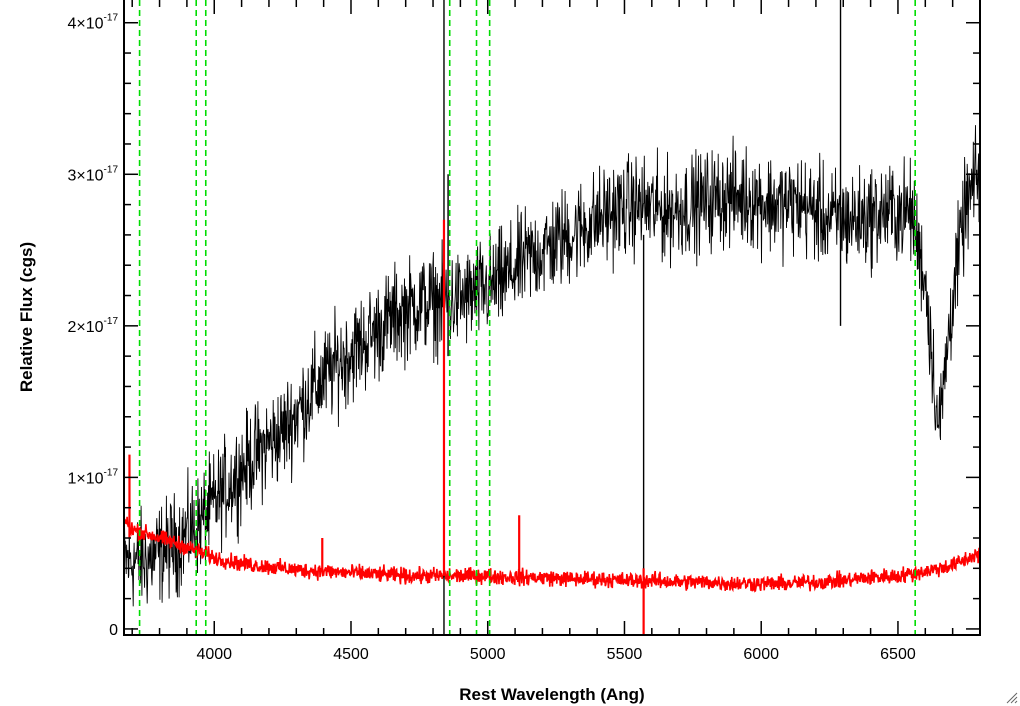 The width and height of the screenshot is (1020, 706). What do you see at coordinates (1011, 697) in the screenshot?
I see `resize-grip-icon` at bounding box center [1011, 697].